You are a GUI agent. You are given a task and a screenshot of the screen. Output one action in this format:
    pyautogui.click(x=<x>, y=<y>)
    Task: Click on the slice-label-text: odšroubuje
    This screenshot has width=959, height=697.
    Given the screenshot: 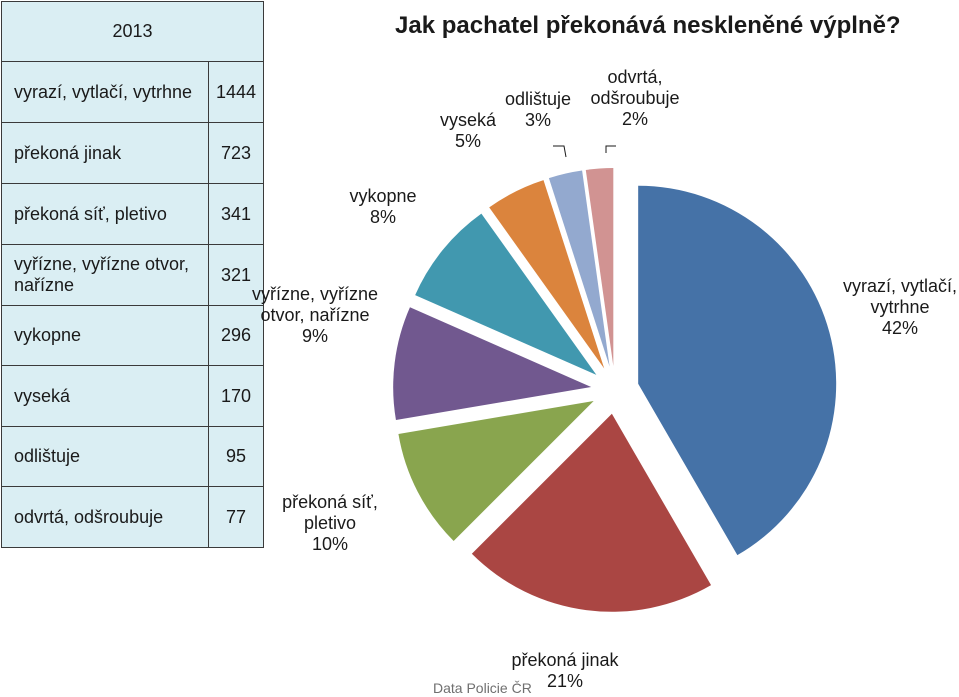 What is the action you would take?
    pyautogui.click(x=634, y=98)
    